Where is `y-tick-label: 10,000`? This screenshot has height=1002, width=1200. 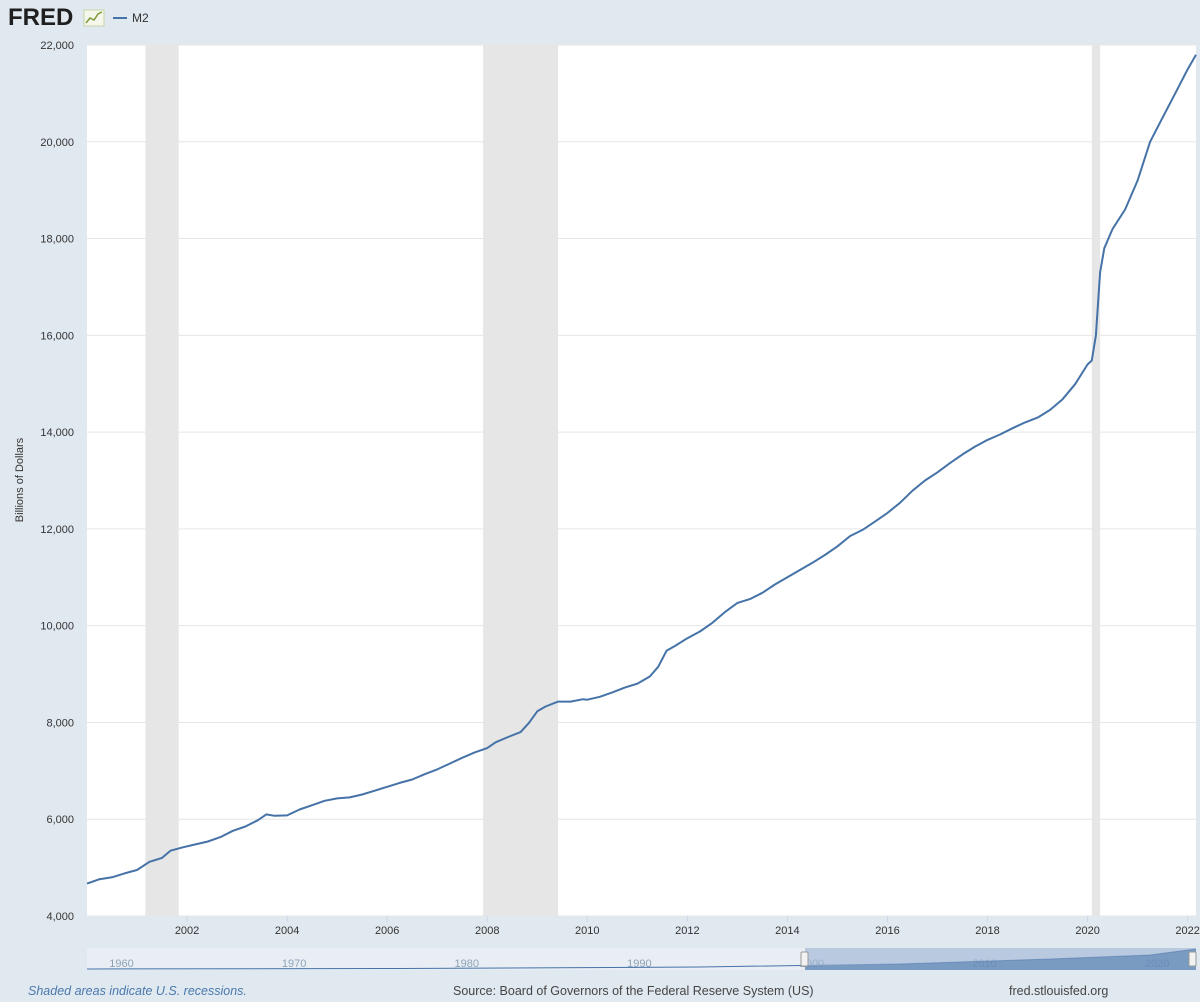 y-tick-label: 10,000 is located at coordinates (57, 627).